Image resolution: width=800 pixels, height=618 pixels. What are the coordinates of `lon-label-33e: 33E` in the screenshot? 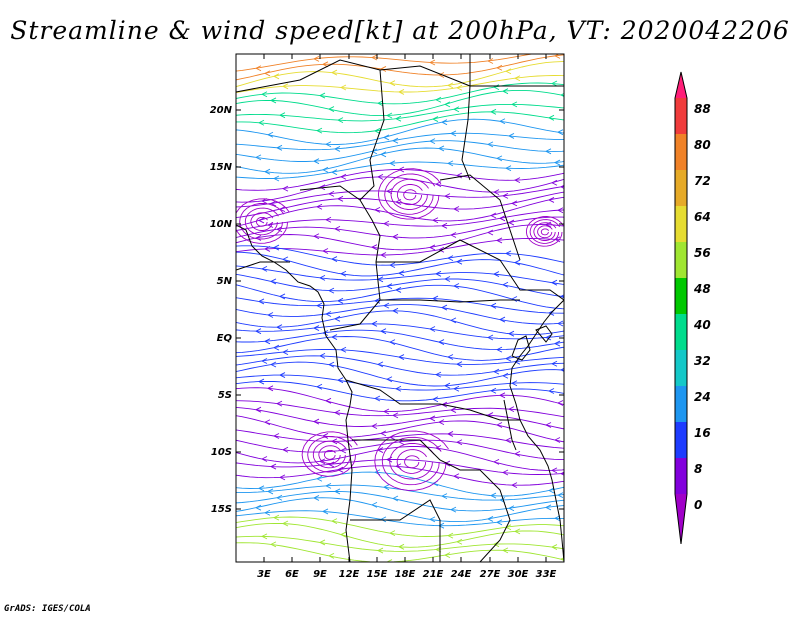 It's located at (546, 574).